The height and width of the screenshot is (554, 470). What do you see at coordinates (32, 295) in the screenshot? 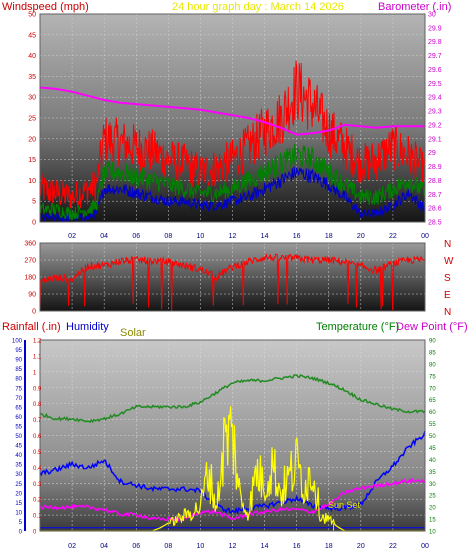
I see `direction-tick-label: 90` at bounding box center [32, 295].